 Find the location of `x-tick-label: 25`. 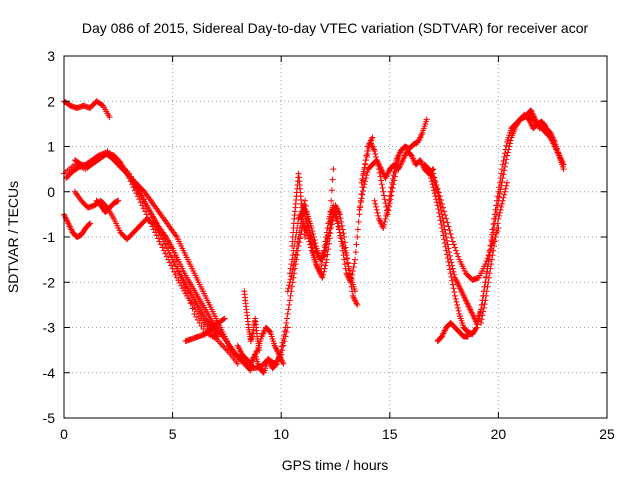

x-tick-label: 25 is located at coordinates (607, 434).